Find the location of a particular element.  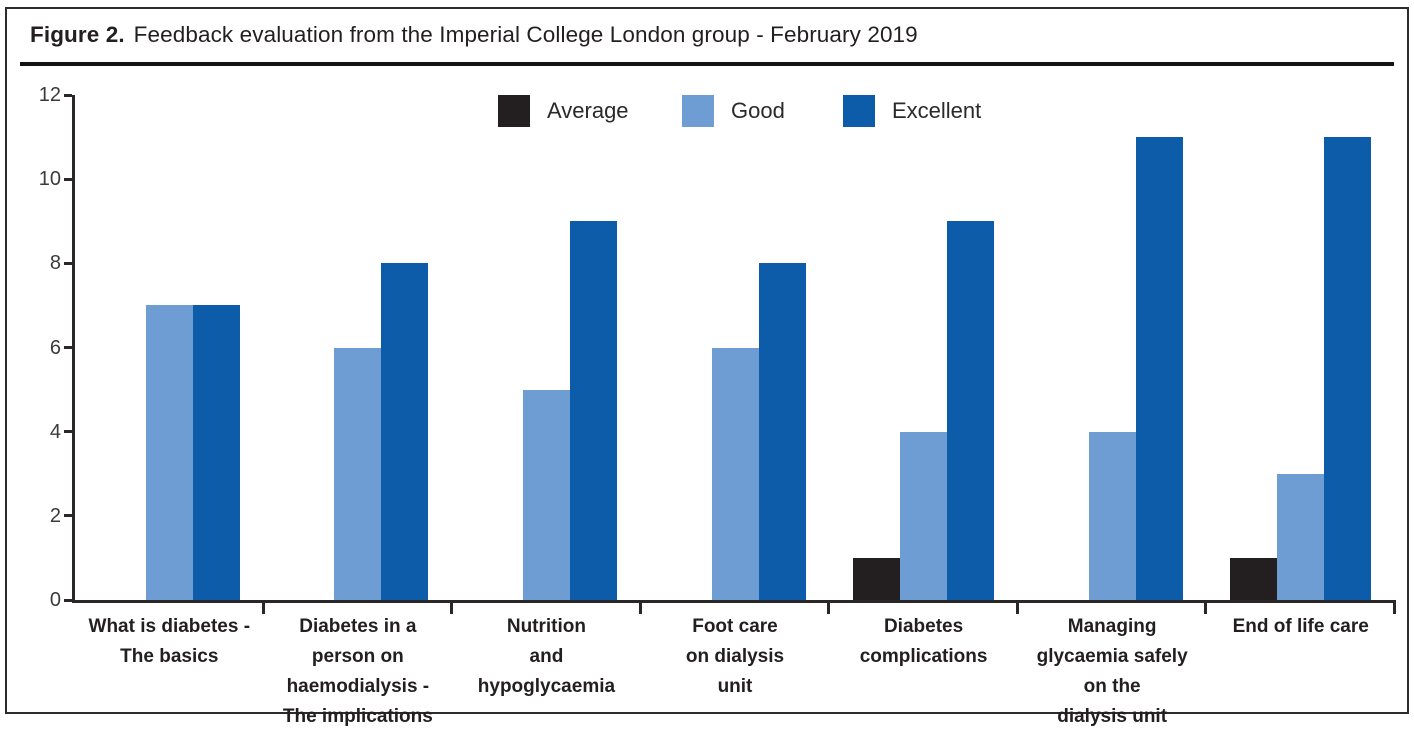

category-label-1: What is diabetes - The basics is located at coordinates (169, 641).